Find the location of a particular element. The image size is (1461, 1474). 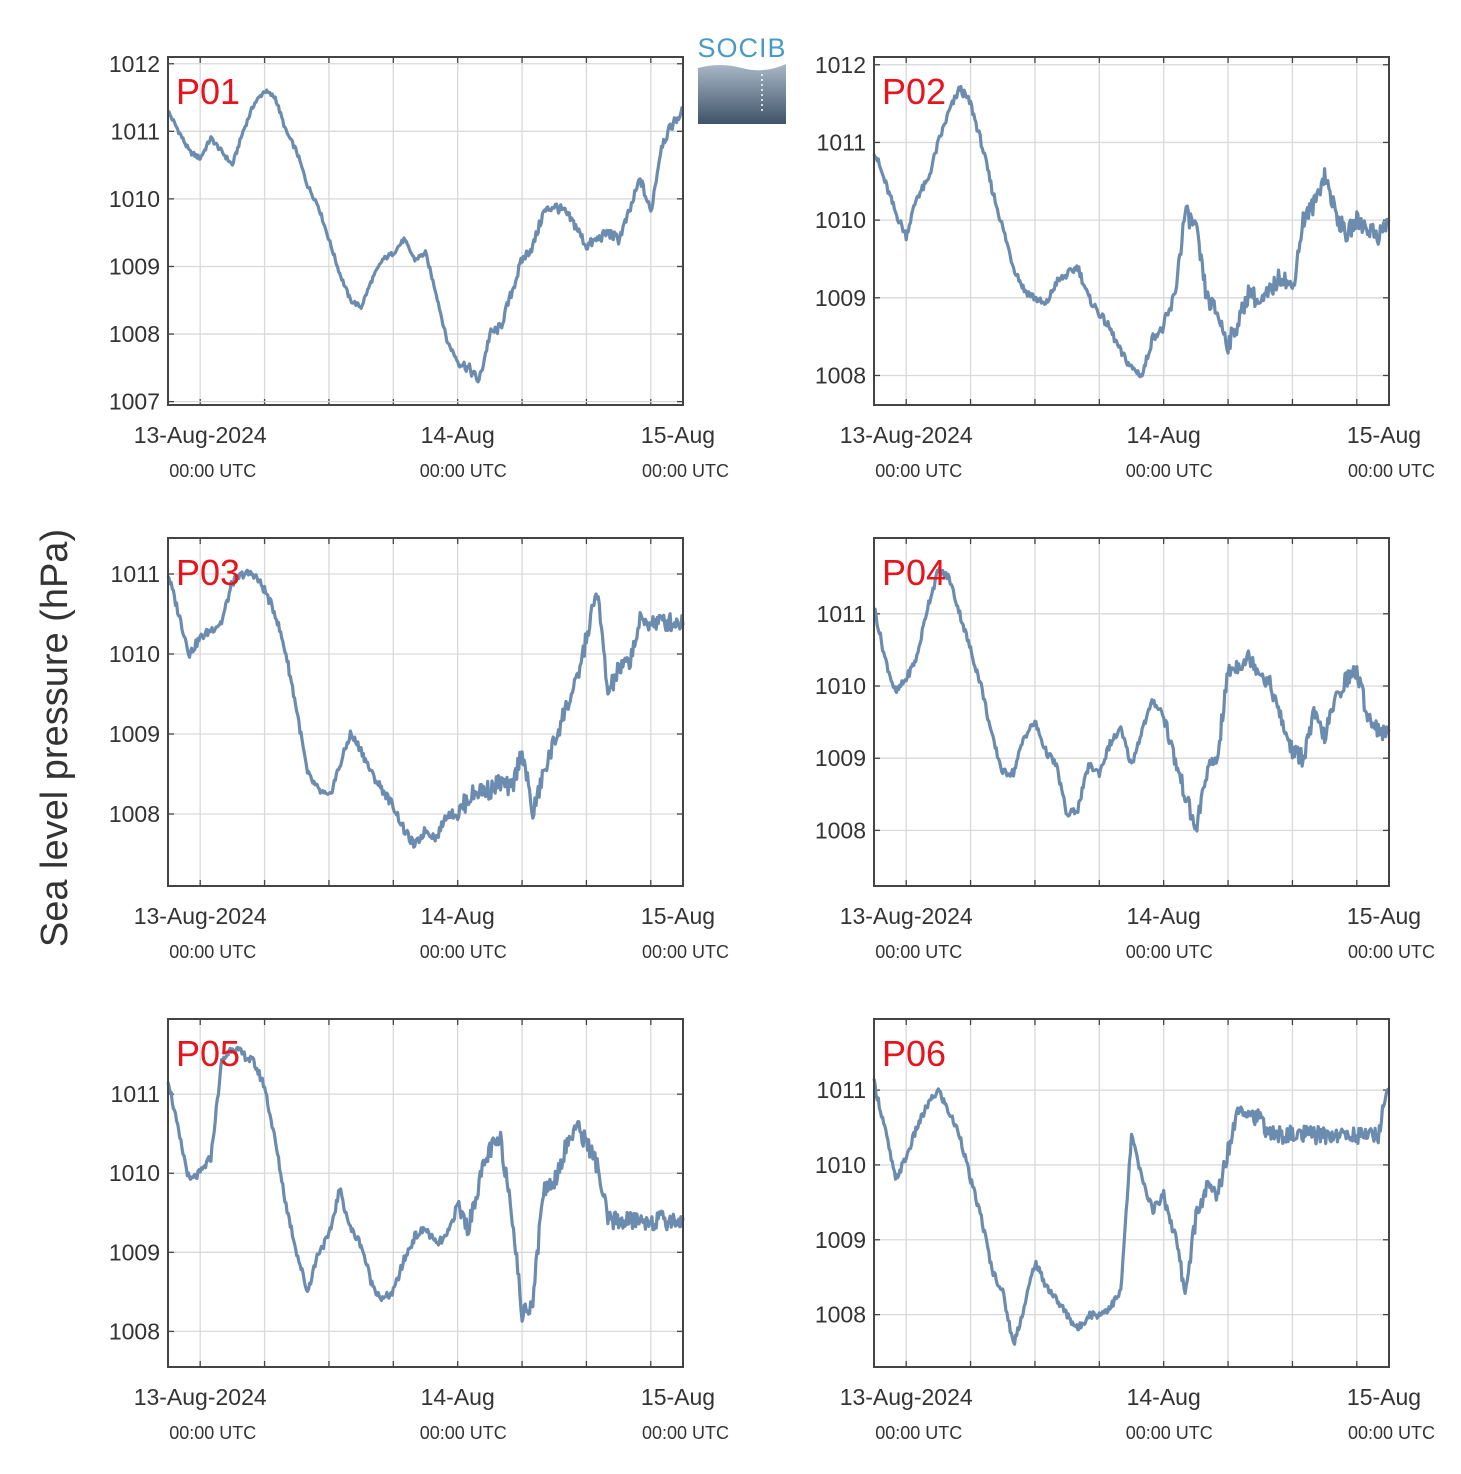

socib-logo-text: SOCIB is located at coordinates (741, 48).